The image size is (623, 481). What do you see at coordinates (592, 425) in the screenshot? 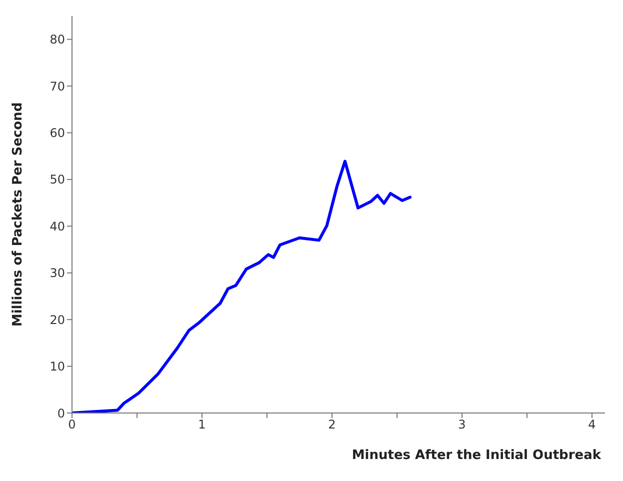
I see `x-tick-label: 4` at bounding box center [592, 425].